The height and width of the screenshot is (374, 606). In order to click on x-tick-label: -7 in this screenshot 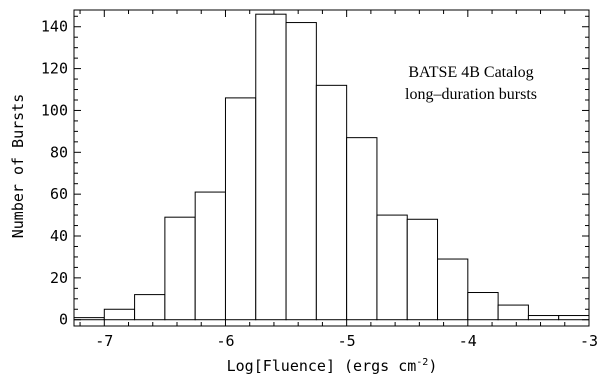, I will do `click(104, 341)`.